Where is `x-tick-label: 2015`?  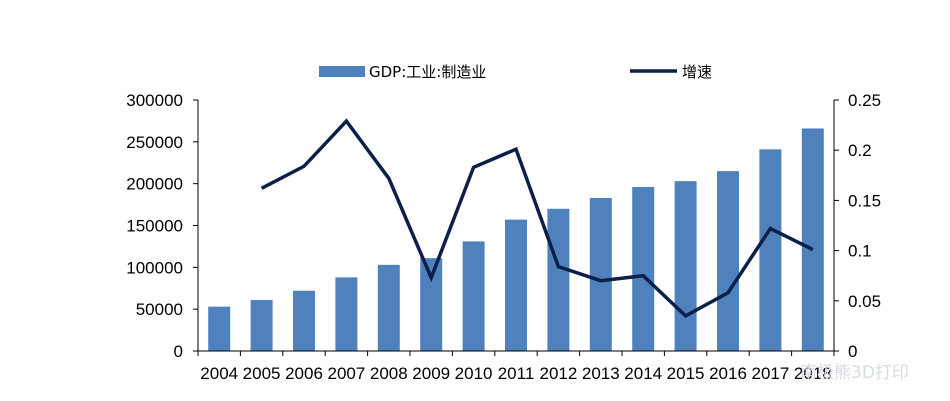 x-tick-label: 2015 is located at coordinates (686, 373).